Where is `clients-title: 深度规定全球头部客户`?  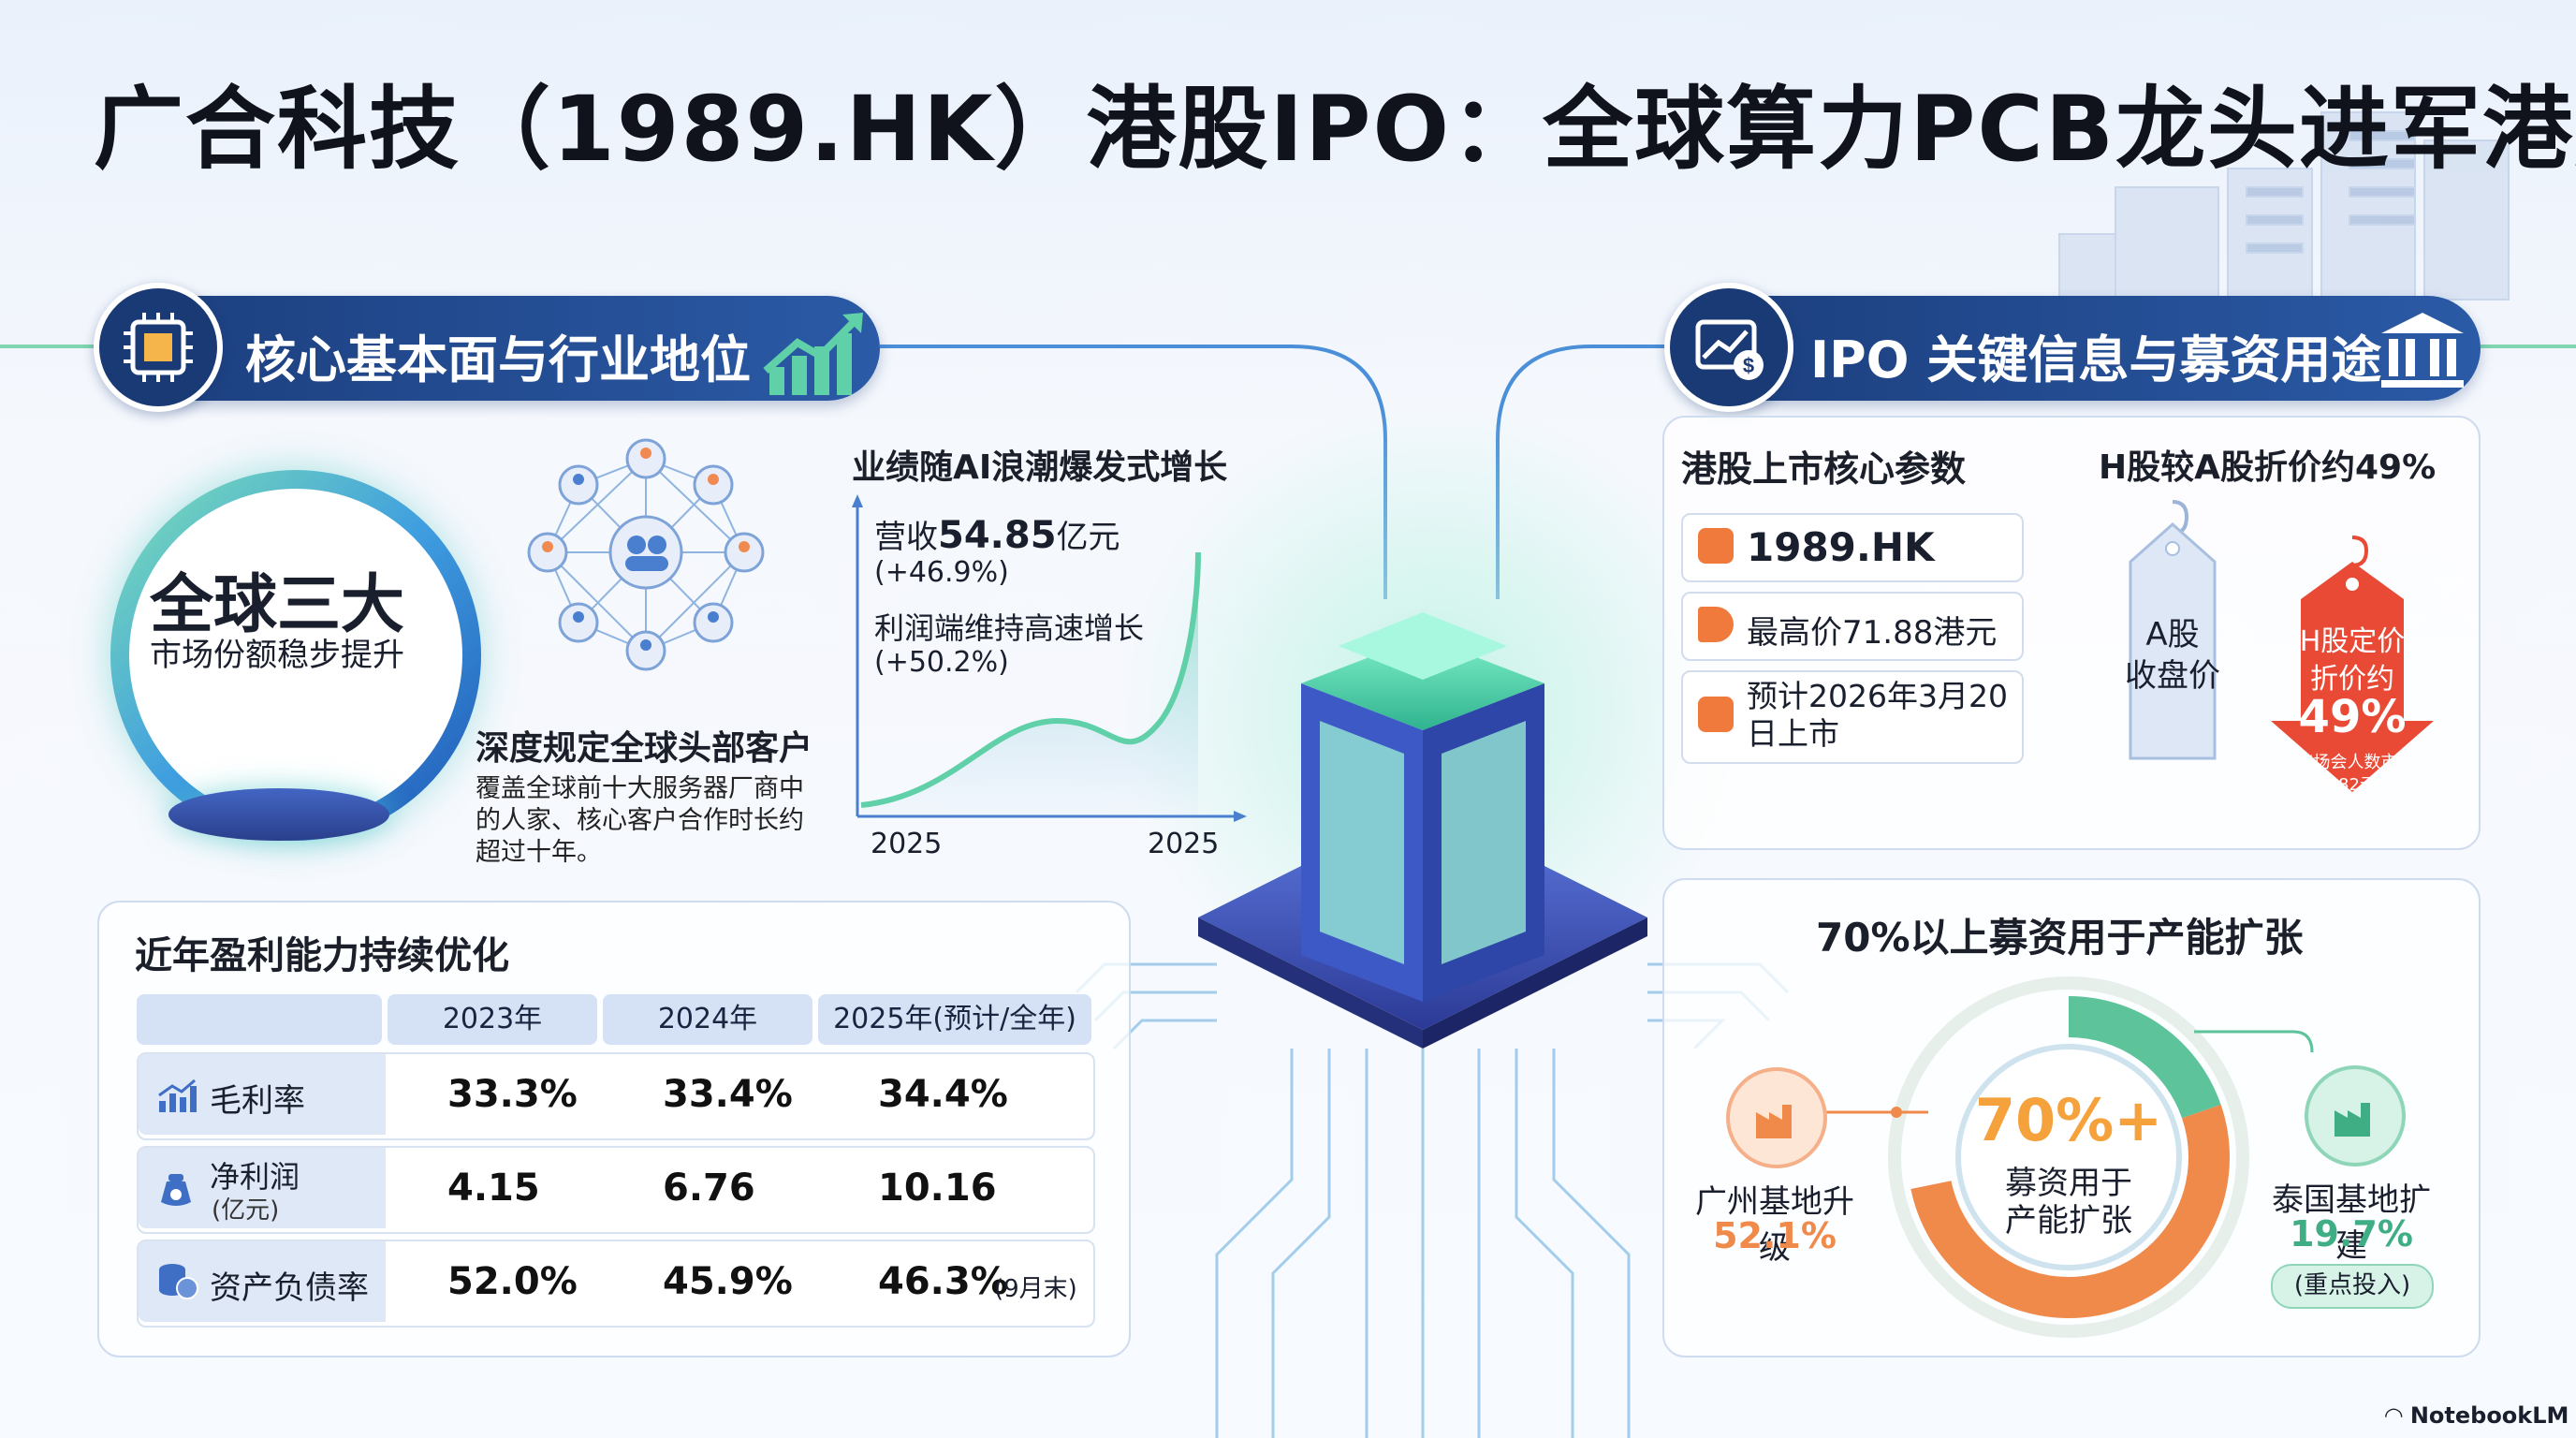 clients-title: 深度规定全球头部客户 is located at coordinates (644, 748).